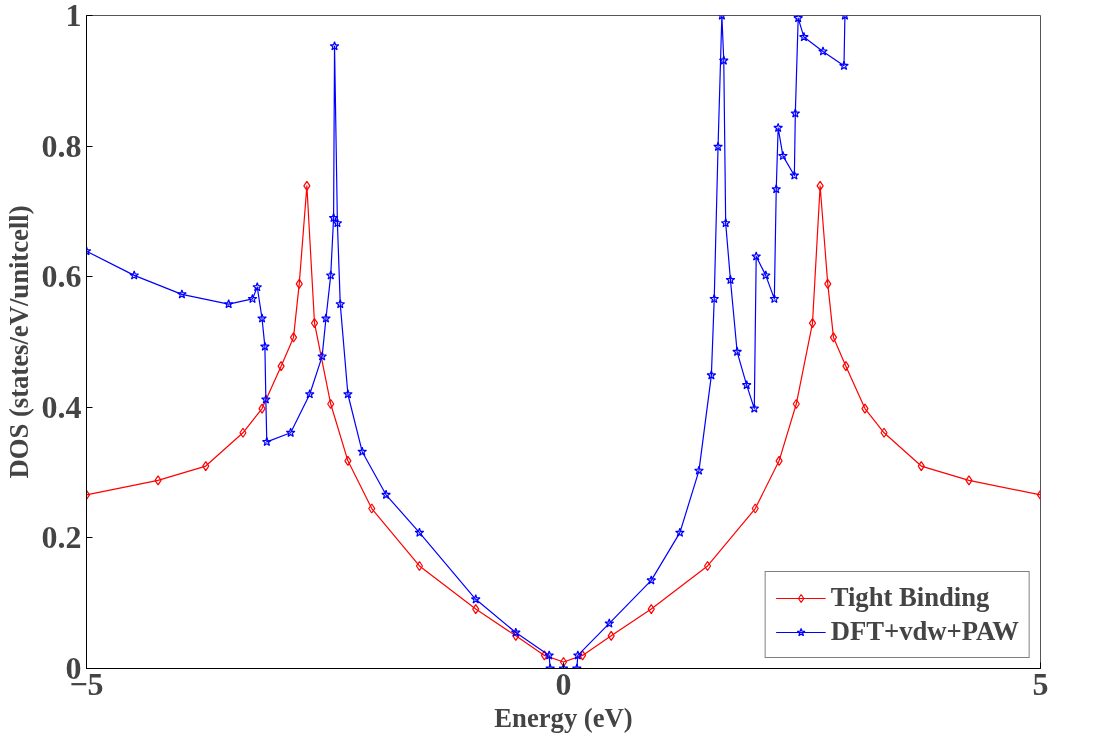 This screenshot has width=1112, height=746. I want to click on y-tick-label: 0.8, so click(61, 145).